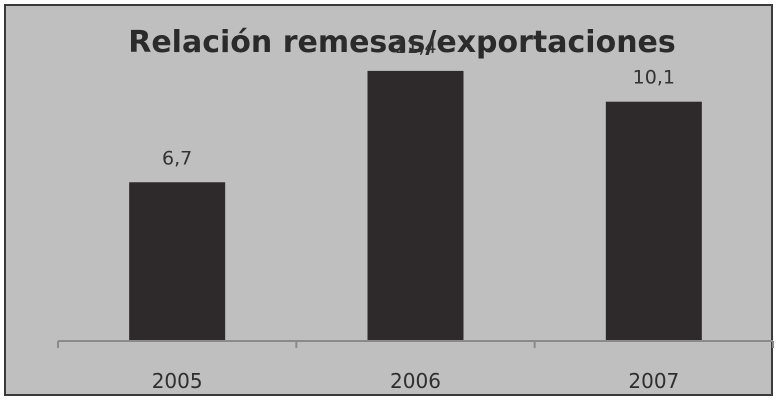 This screenshot has height=400, width=777. I want to click on bar-2006, so click(415, 206).